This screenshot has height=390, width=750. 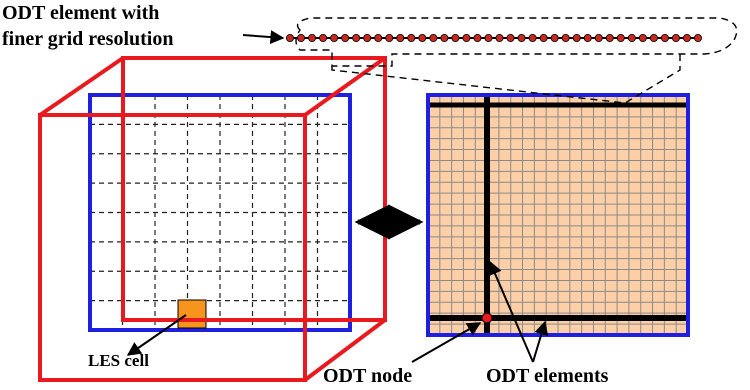 What do you see at coordinates (494, 38) in the screenshot?
I see `bead-markers` at bounding box center [494, 38].